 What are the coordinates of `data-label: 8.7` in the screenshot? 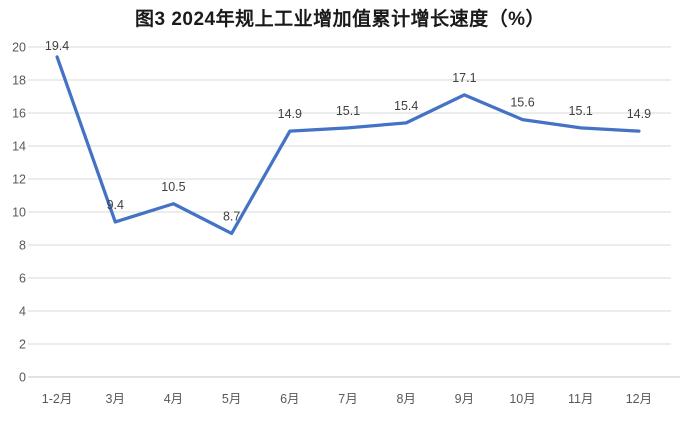 It's located at (231, 216).